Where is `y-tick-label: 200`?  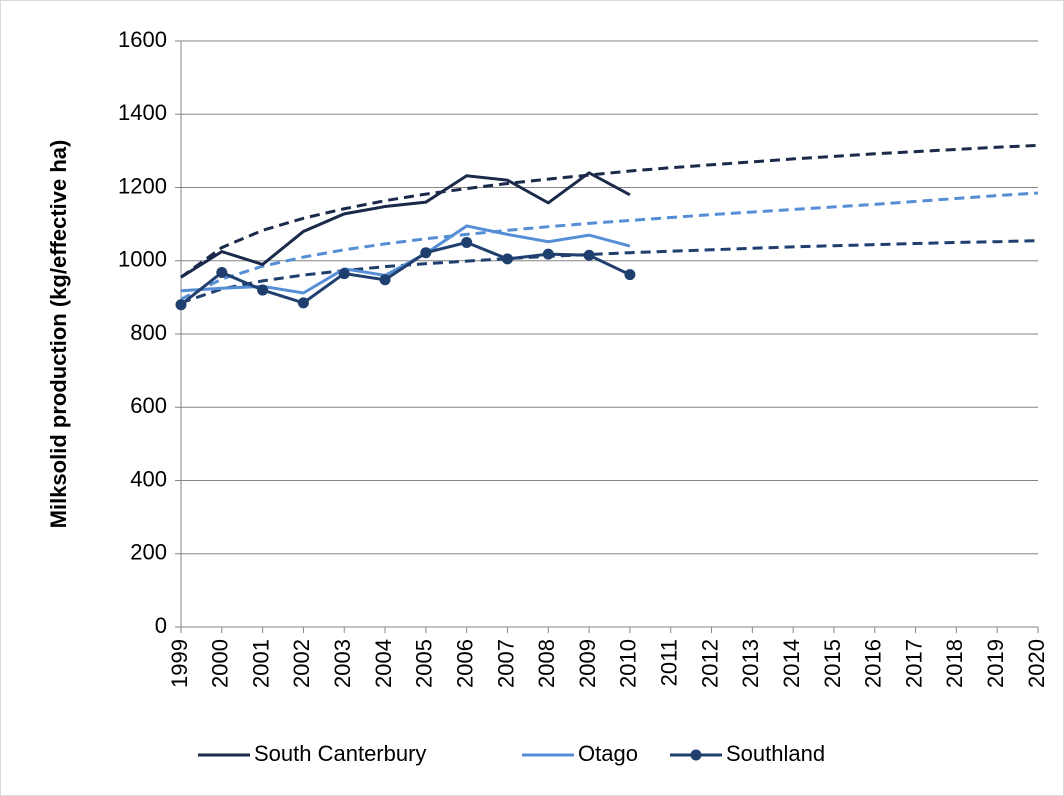
y-tick-label: 200 is located at coordinates (148, 552).